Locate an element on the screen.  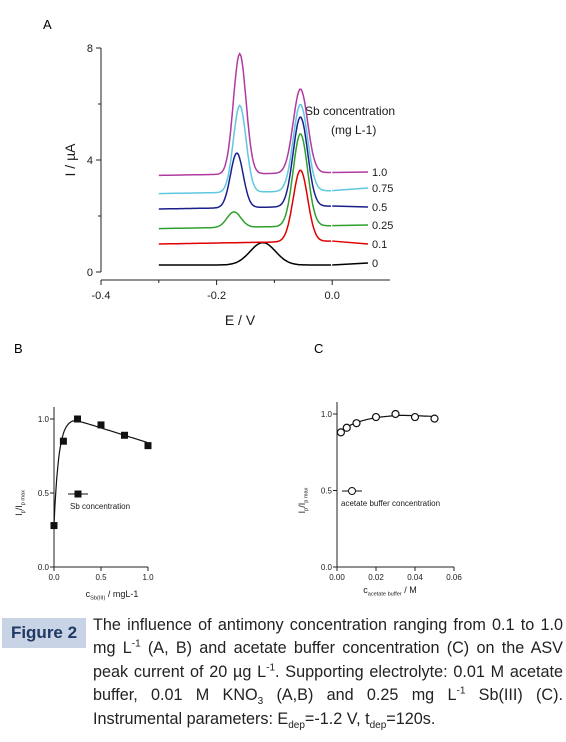
x-tick-label: -0.2 is located at coordinates (216, 296).